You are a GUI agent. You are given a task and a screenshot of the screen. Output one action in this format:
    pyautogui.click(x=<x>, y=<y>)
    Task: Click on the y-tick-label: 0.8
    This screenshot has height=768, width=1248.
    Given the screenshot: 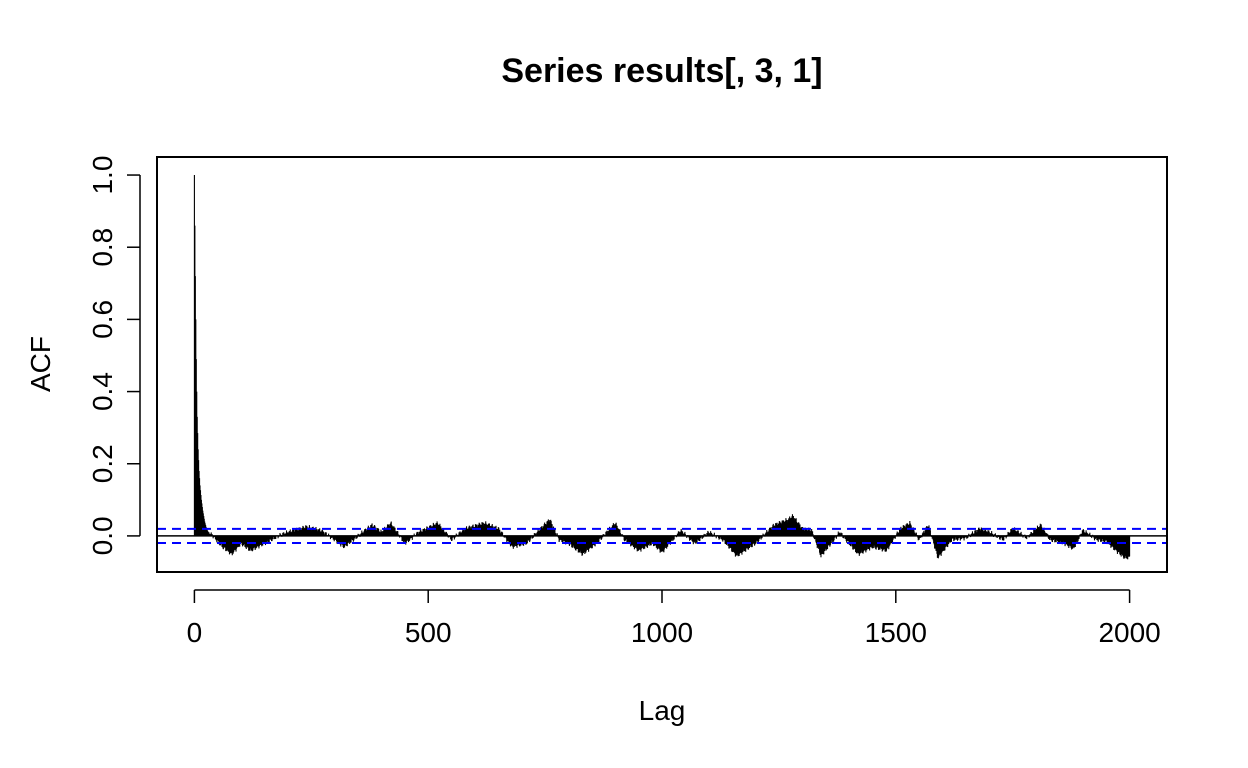 What is the action you would take?
    pyautogui.click(x=102, y=247)
    